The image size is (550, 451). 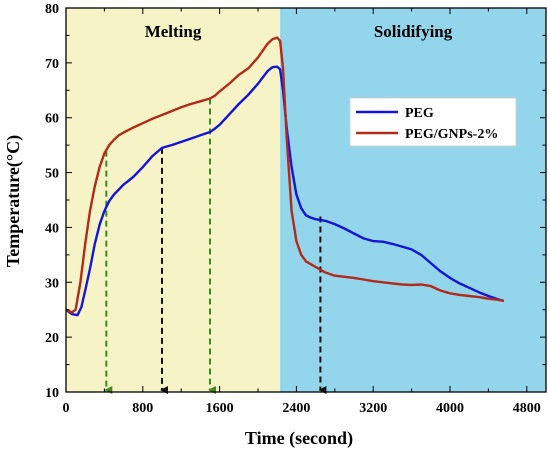 I want to click on y-tick-label: 50, so click(x=52, y=174).